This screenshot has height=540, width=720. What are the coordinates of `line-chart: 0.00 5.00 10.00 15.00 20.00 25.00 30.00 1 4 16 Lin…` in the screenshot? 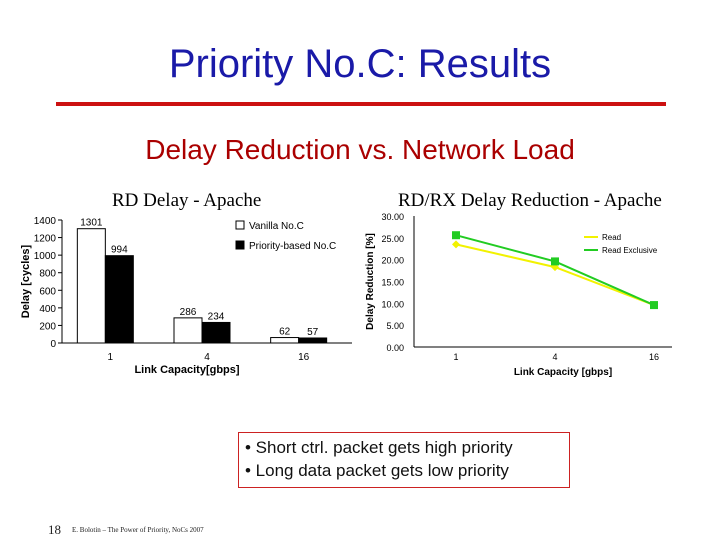 It's located at (518, 295).